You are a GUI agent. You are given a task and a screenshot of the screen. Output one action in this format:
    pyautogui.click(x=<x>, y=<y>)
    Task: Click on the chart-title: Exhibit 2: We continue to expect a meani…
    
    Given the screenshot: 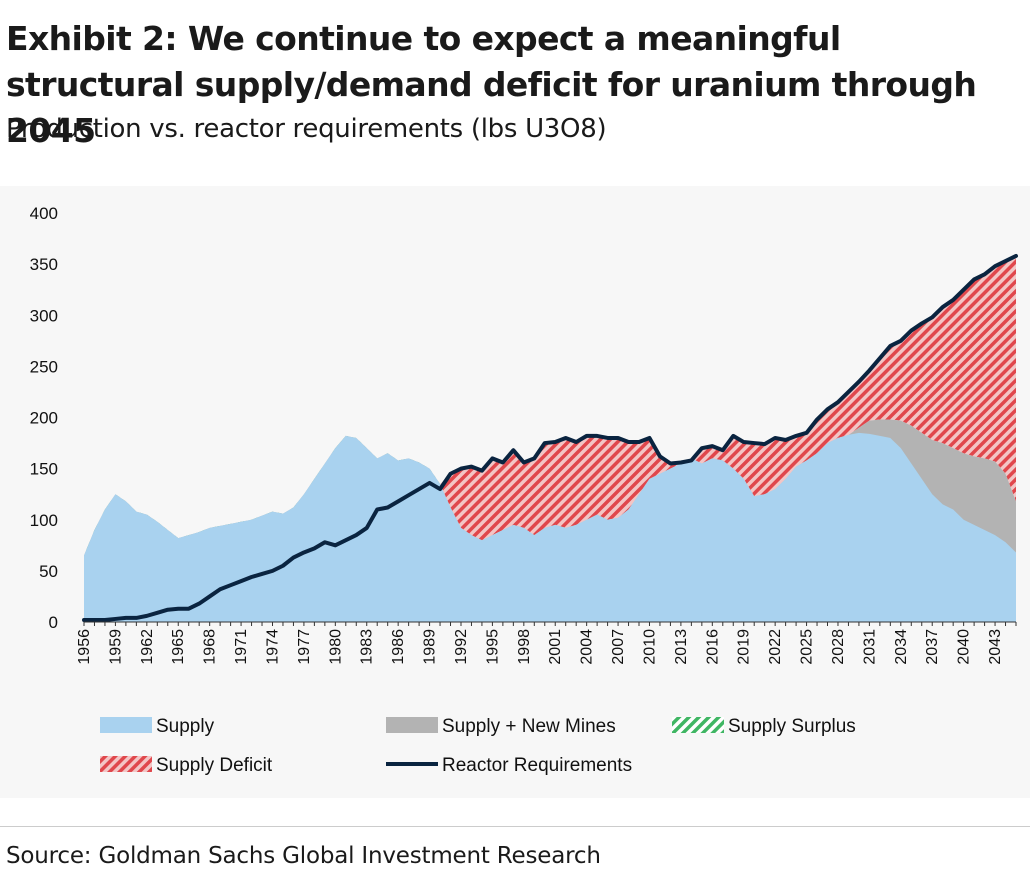 What is the action you would take?
    pyautogui.click(x=491, y=84)
    